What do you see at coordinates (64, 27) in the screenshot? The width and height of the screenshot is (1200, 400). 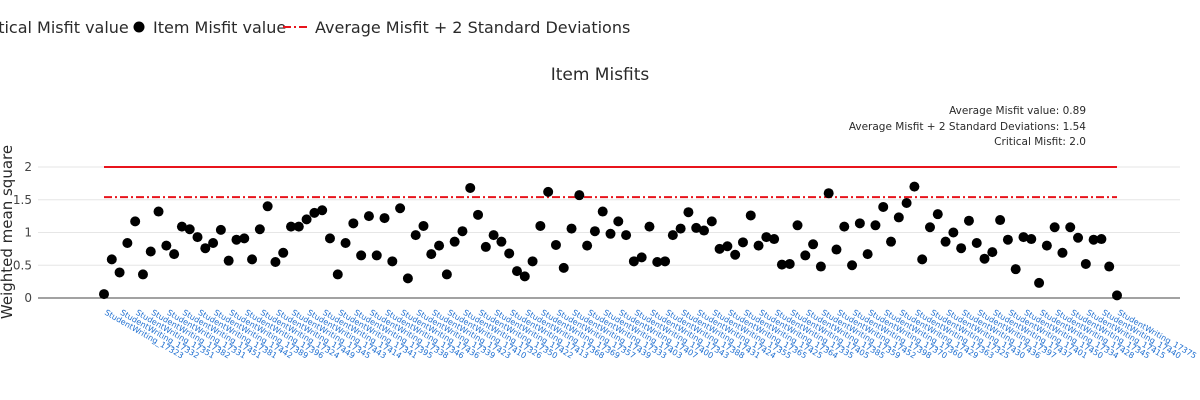 I see `legend-critical-label: Critical Misfit value` at bounding box center [64, 27].